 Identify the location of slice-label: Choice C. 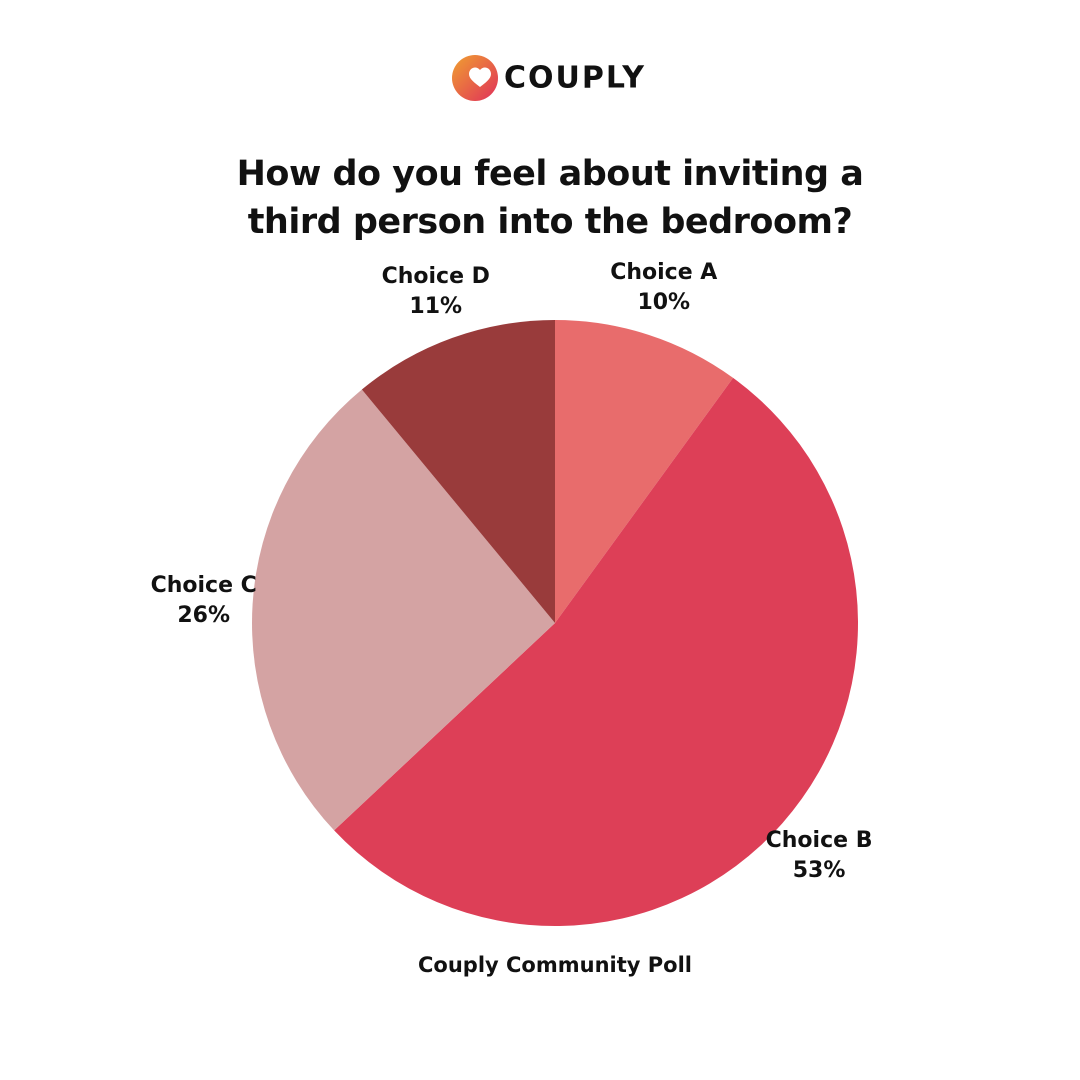
(204, 585).